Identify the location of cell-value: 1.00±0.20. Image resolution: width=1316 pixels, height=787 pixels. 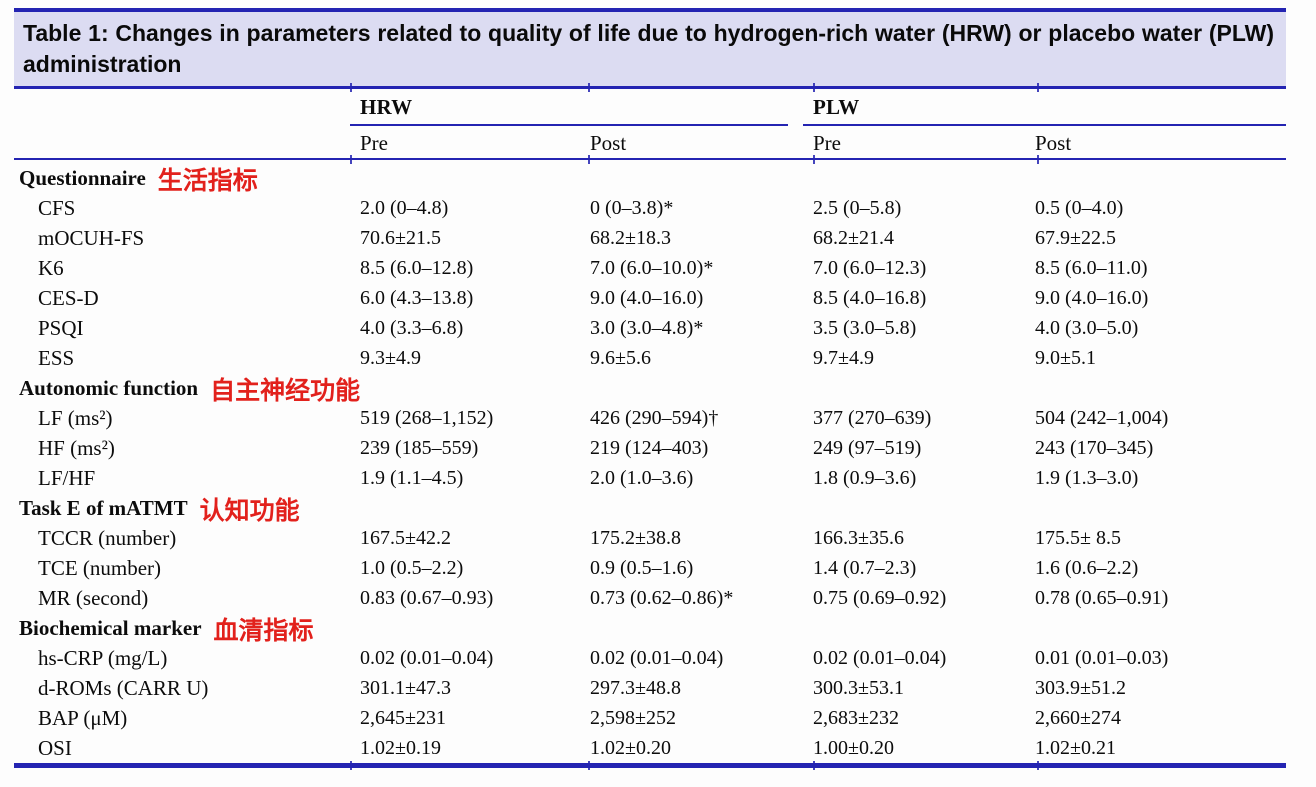
(853, 748).